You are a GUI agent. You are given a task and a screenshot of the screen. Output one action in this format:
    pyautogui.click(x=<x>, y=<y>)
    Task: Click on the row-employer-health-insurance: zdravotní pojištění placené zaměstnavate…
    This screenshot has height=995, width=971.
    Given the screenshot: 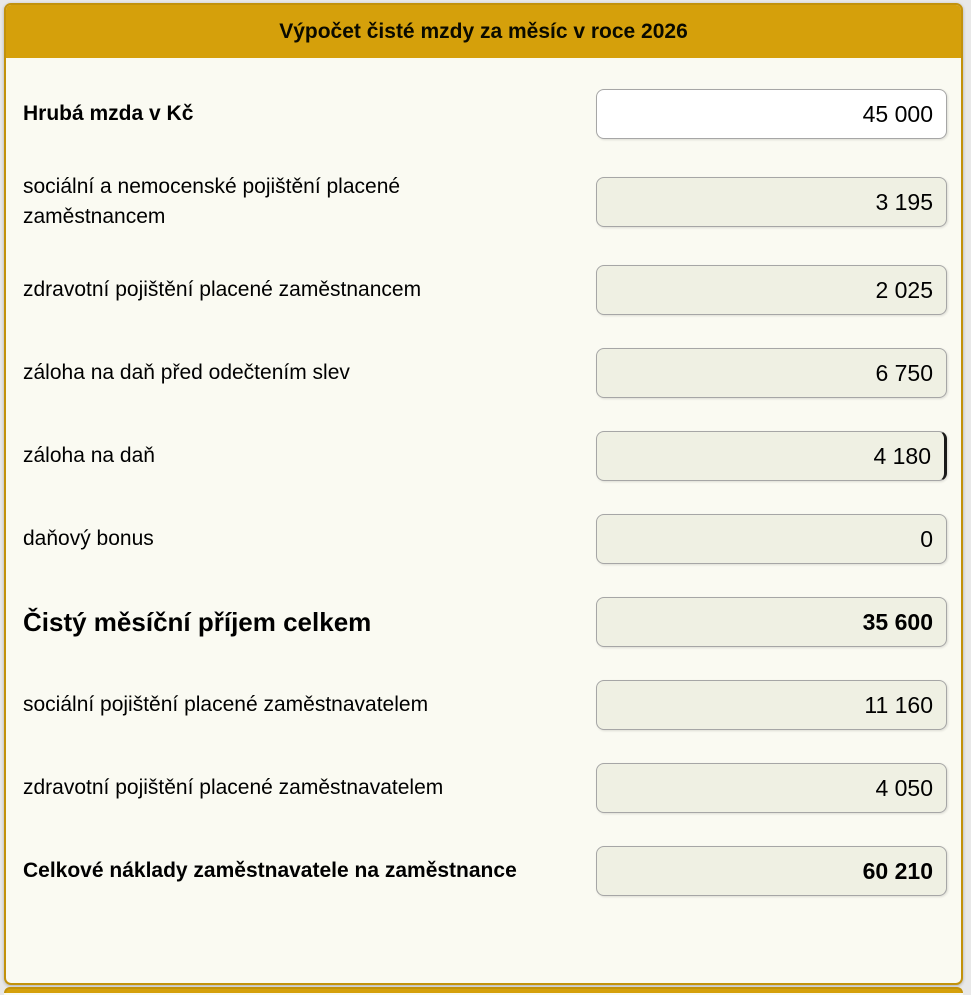 What is the action you would take?
    pyautogui.click(x=485, y=788)
    